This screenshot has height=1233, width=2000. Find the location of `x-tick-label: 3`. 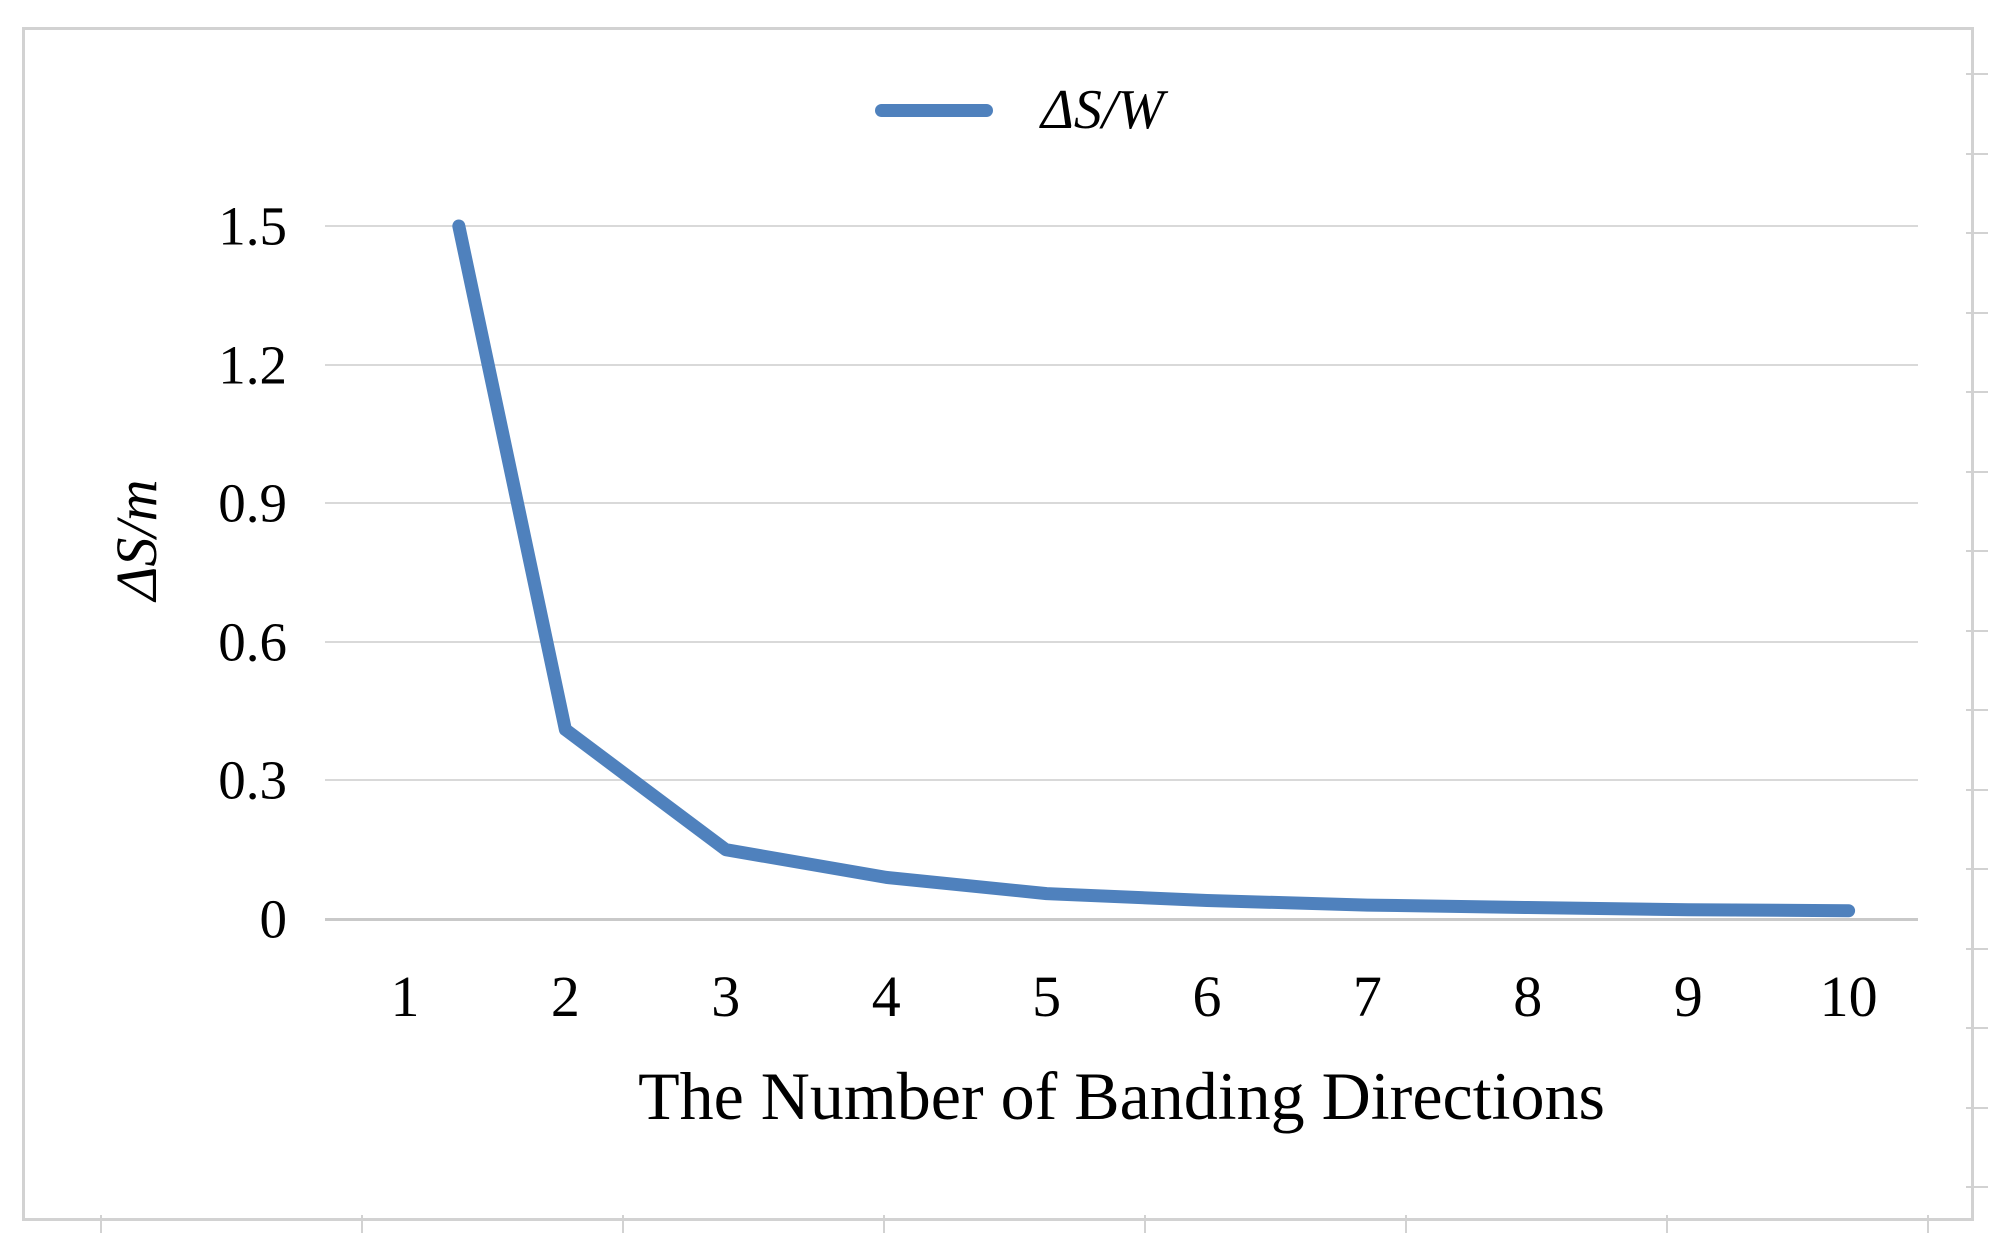

x-tick-label: 3 is located at coordinates (726, 996).